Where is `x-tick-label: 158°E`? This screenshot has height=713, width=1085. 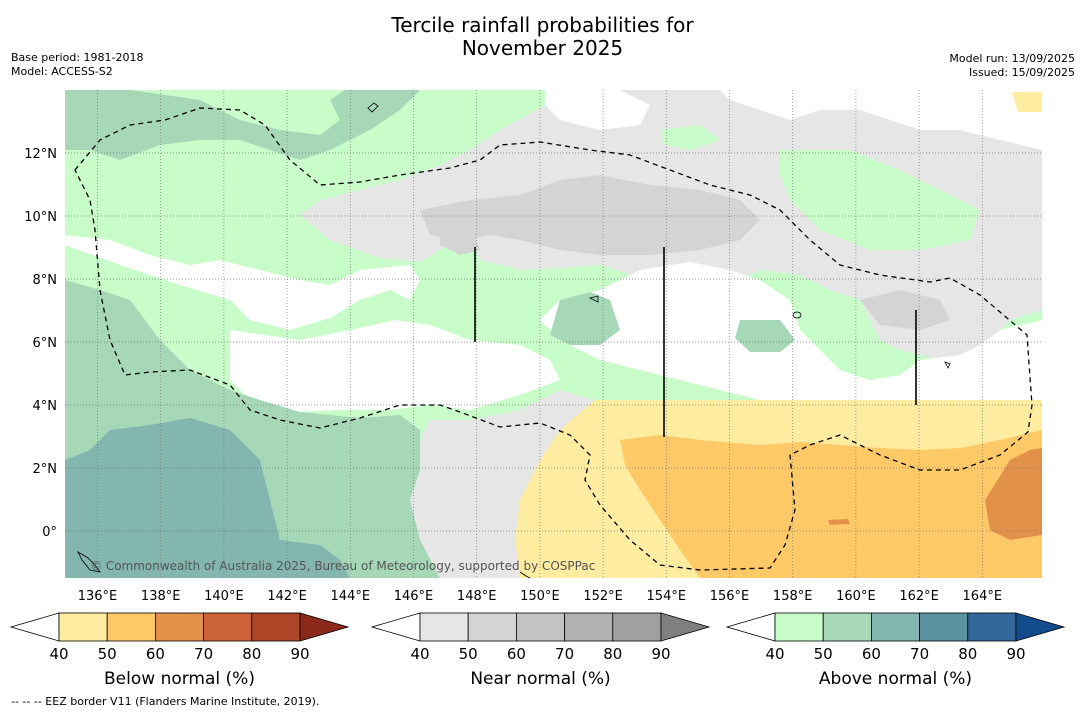
x-tick-label: 158°E is located at coordinates (793, 596).